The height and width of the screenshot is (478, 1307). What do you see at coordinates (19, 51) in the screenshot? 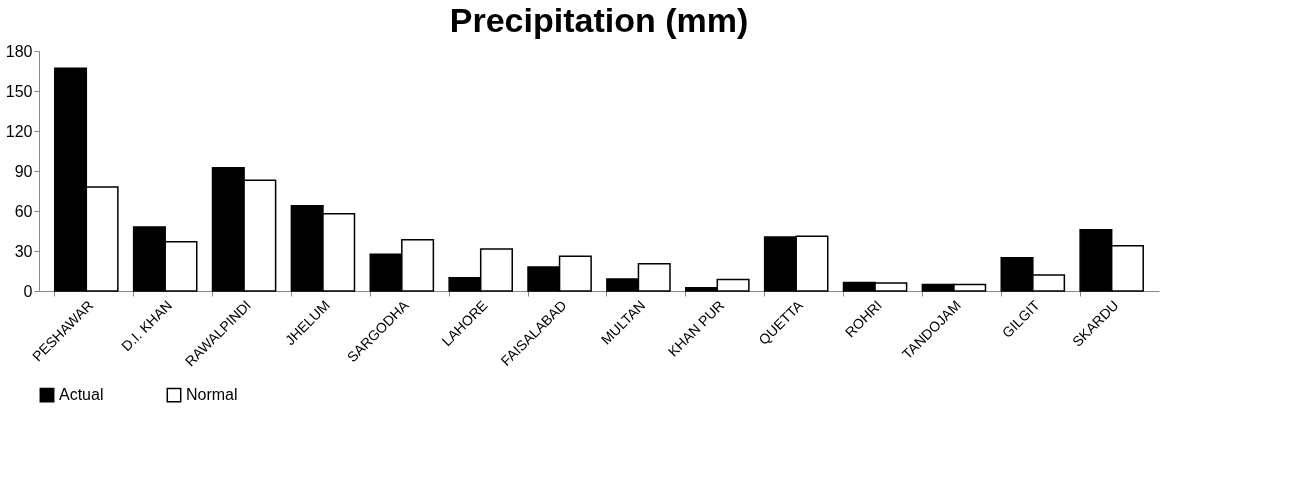
I see `y-tick-label: 180` at bounding box center [19, 51].